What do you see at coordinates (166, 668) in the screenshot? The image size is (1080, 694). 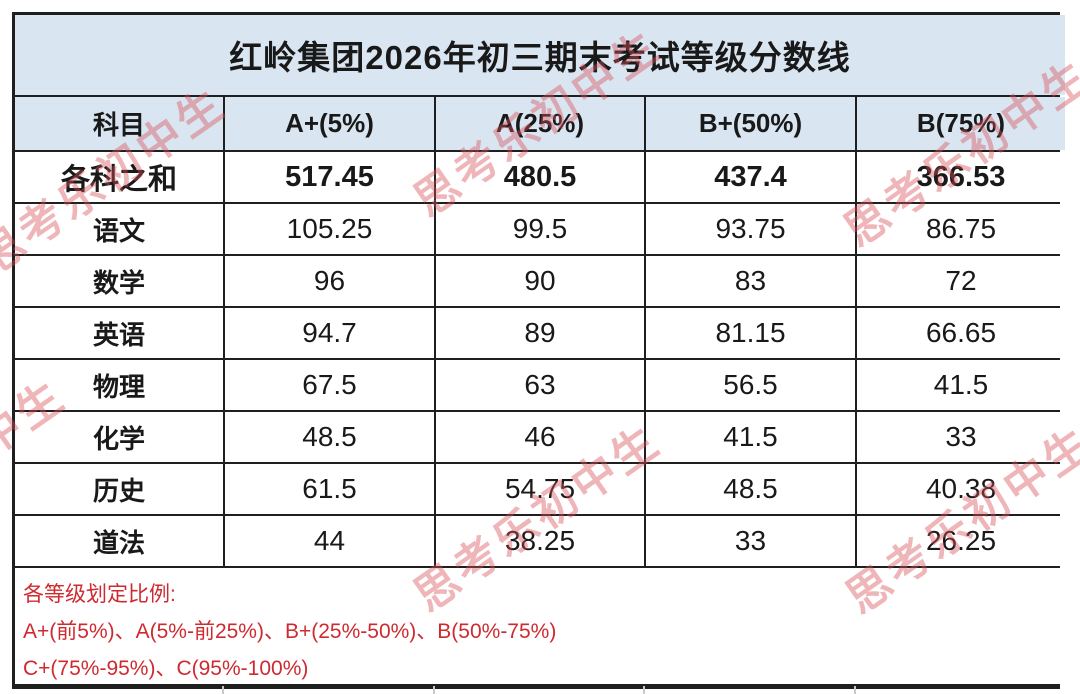 I see `note-line-lower-grades: C+(75%-95%)、C(95%-100%)` at bounding box center [166, 668].